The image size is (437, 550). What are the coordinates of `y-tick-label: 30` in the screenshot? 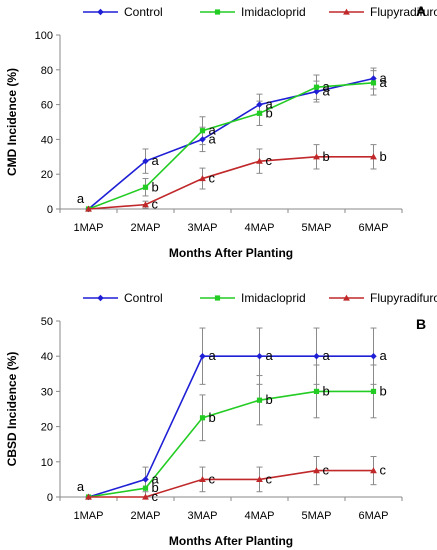 It's located at (47, 392).